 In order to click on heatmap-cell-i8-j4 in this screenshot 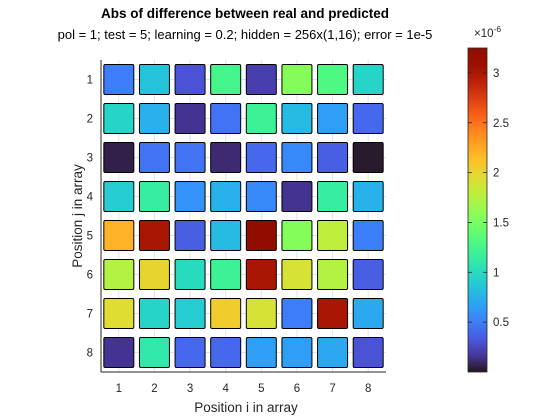, I will do `click(368, 196)`.